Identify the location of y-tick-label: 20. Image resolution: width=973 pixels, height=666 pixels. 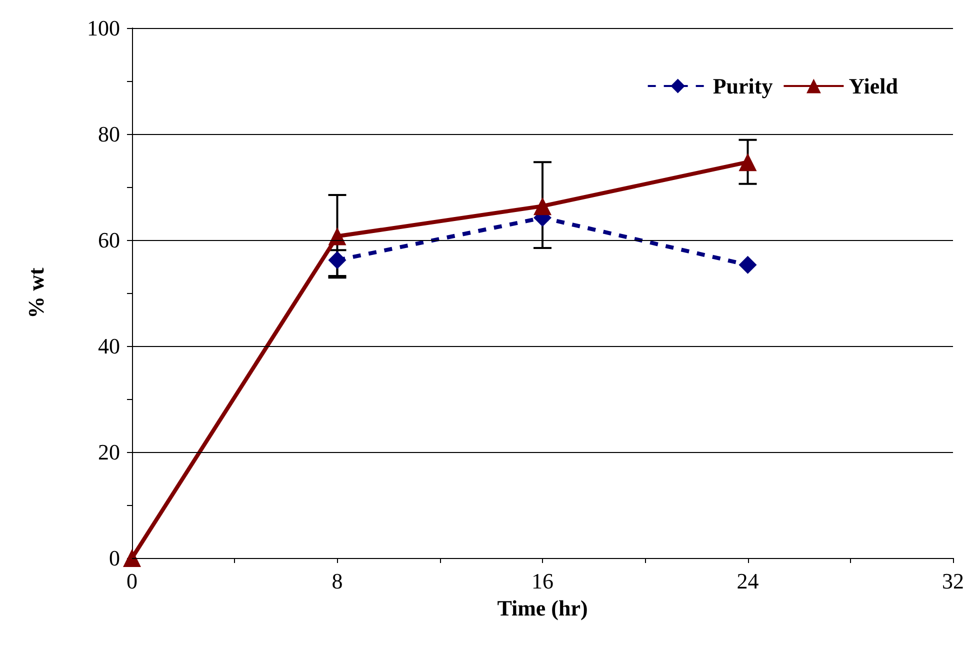
(109, 452).